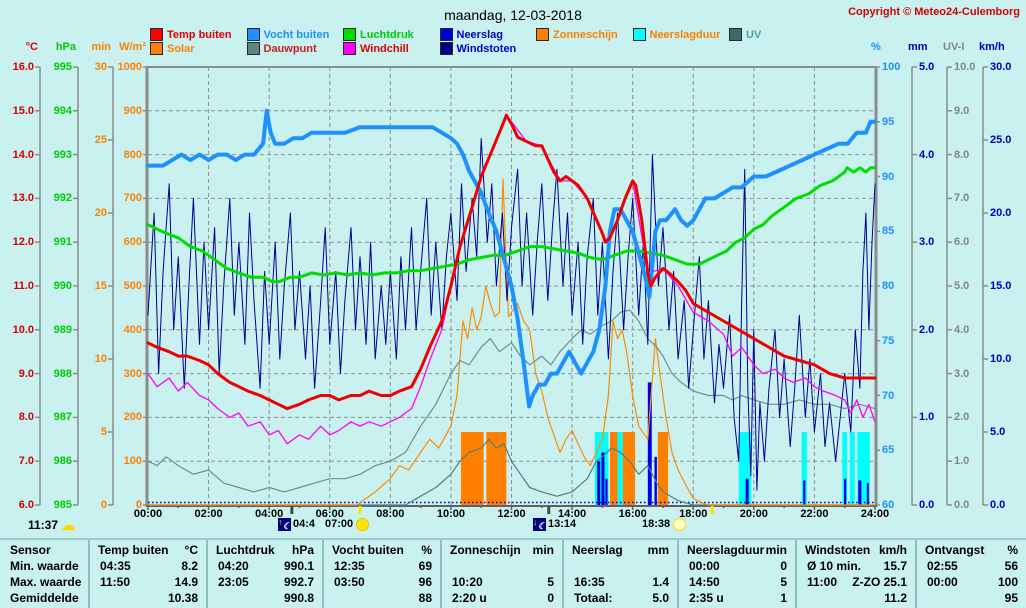  What do you see at coordinates (62, 242) in the screenshot?
I see `axis-tick-label: 991` at bounding box center [62, 242].